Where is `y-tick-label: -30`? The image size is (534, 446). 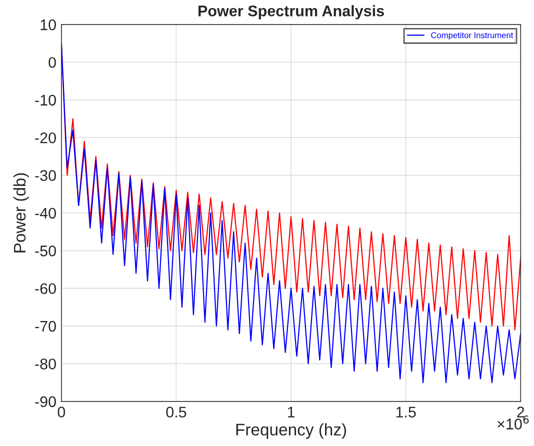
y-tick-label: -30 is located at coordinates (45, 175).